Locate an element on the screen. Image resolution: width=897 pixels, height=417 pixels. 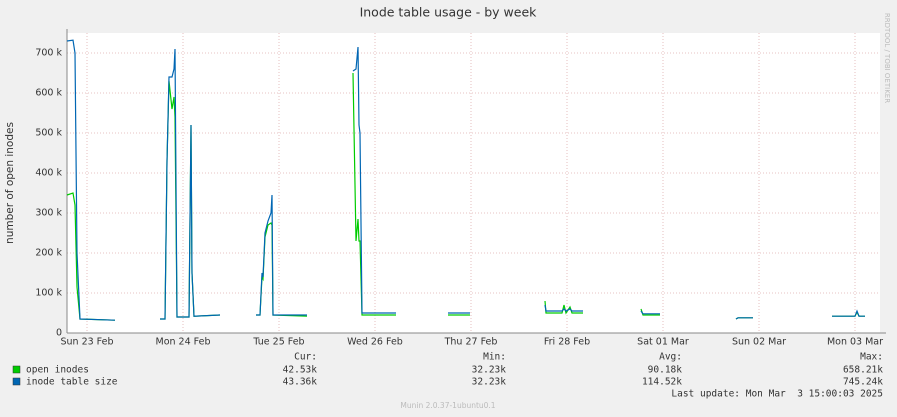
legend-label: inode table size is located at coordinates (72, 382).